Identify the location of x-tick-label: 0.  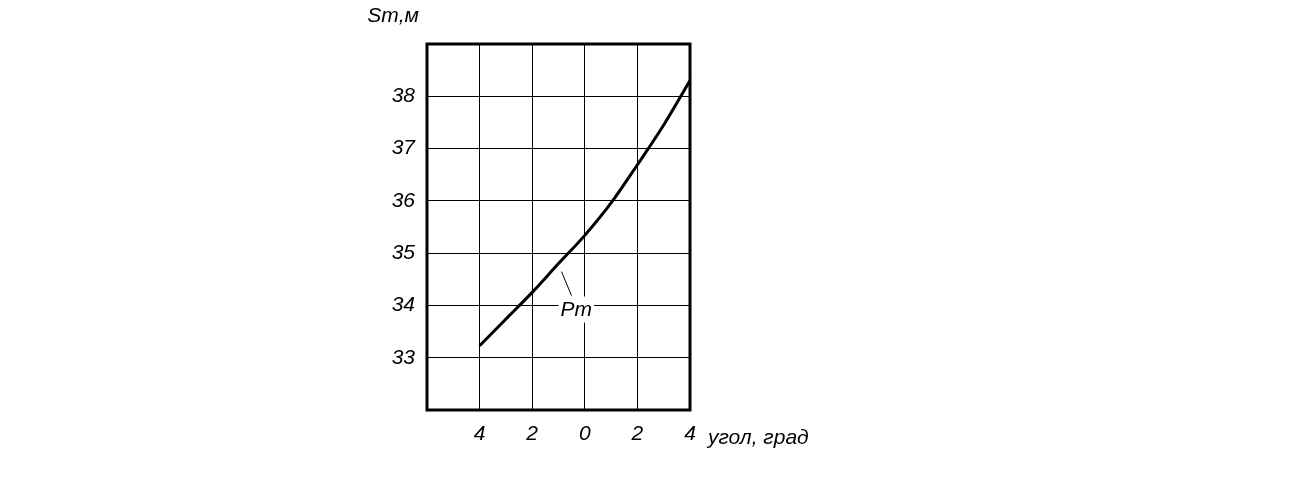
(584, 433).